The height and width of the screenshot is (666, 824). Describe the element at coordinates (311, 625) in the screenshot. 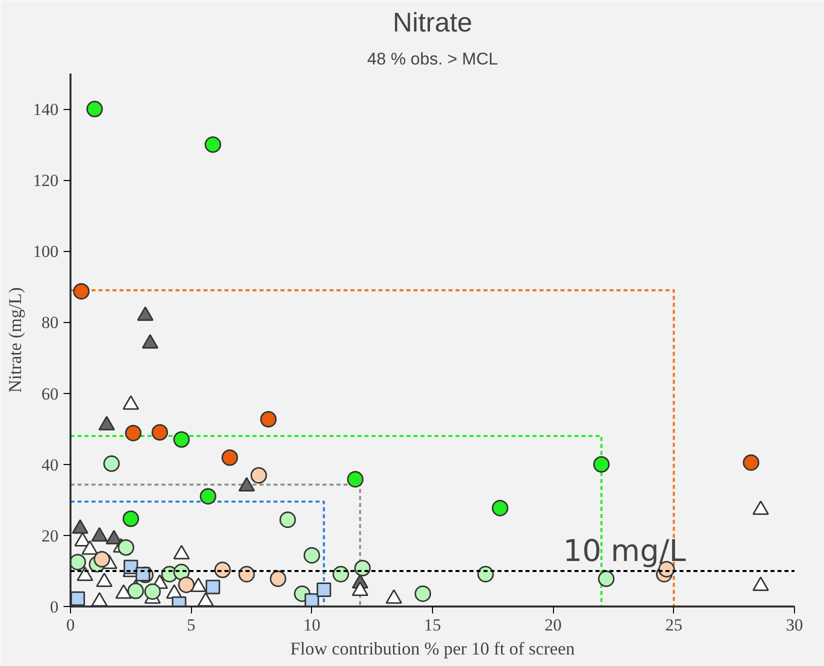

I see `x-tick-label: 10` at that location.